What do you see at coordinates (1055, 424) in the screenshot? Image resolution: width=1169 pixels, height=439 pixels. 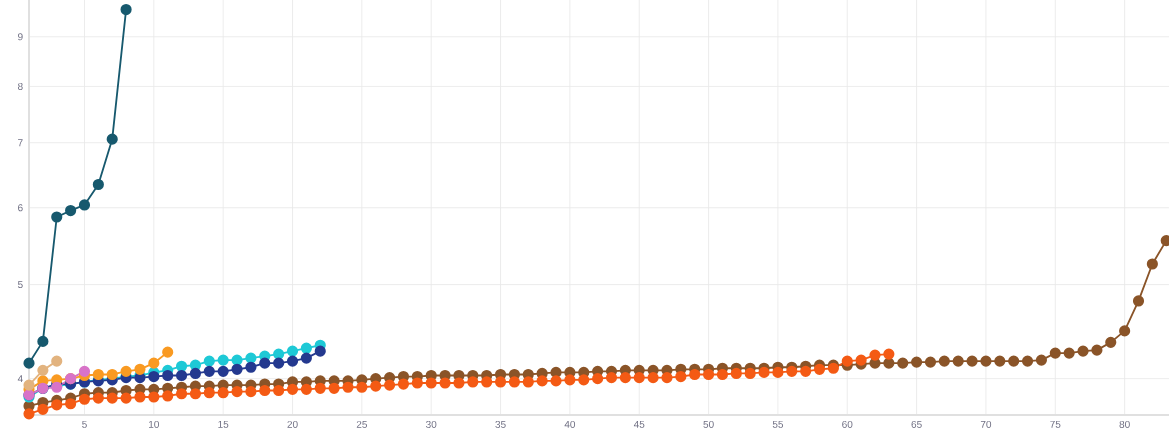 I see `x-tick-label: 75` at bounding box center [1055, 424].